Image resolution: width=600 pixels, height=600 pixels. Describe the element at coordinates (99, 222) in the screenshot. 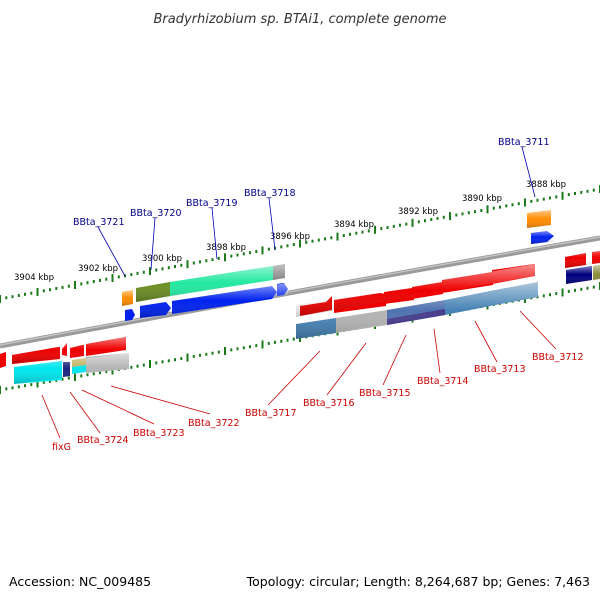

I see `gene-label: BBta_3721` at that location.